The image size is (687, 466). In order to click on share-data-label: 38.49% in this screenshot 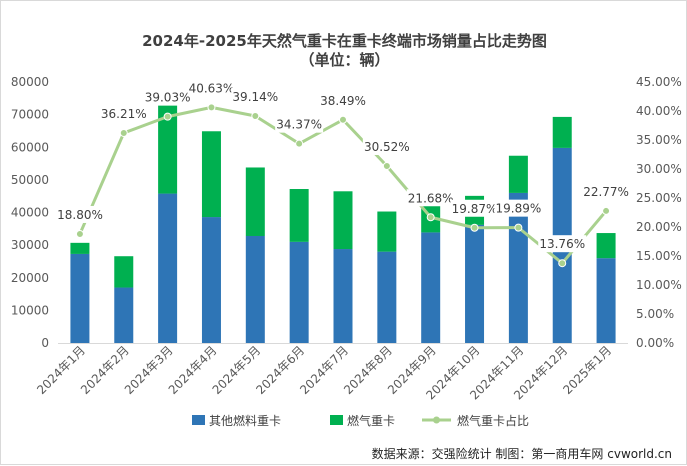, I will do `click(343, 101)`.